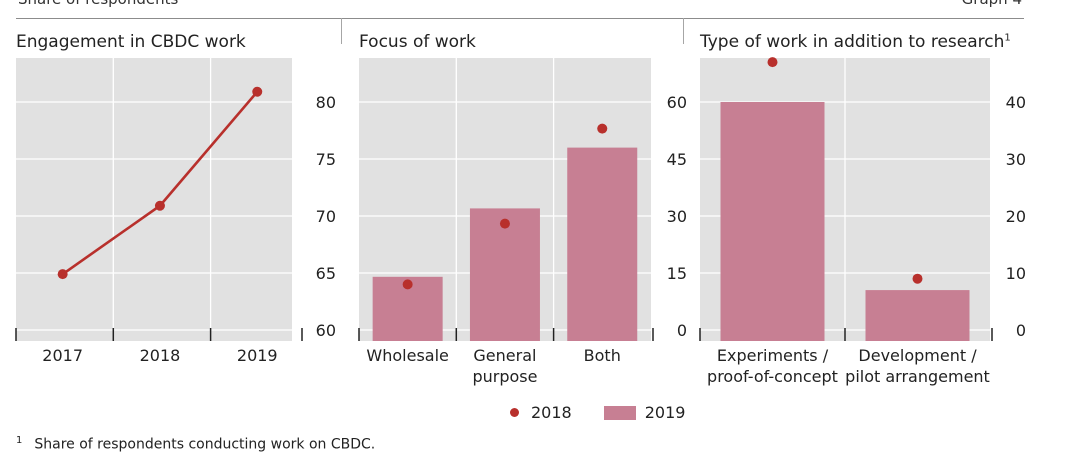 The width and height of the screenshot is (1080, 464). I want to click on y-tick-label: 10, so click(1016, 273).